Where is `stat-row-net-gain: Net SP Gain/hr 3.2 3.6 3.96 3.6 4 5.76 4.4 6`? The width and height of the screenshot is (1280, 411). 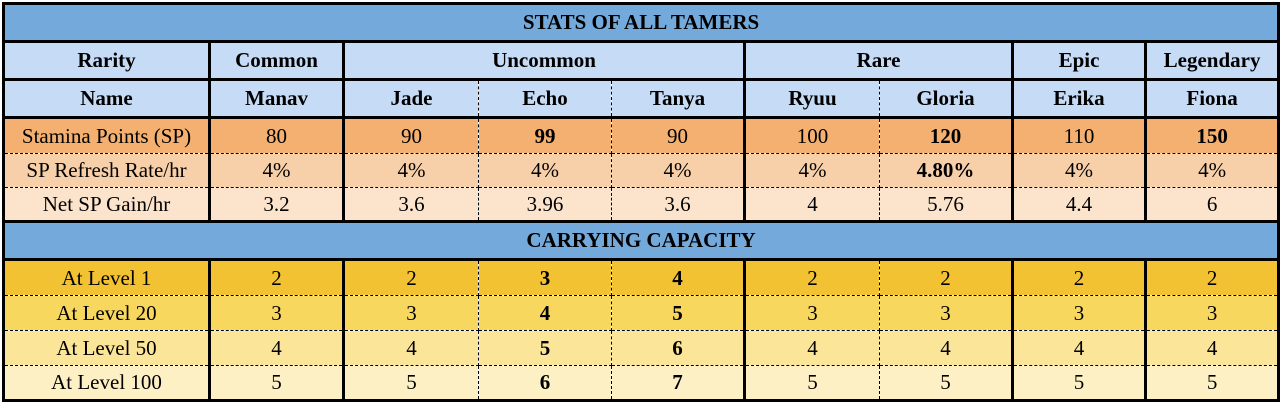 stat-row-net-gain: Net SP Gain/hr 3.2 3.6 3.96 3.6 4 5.76 4.4 6 is located at coordinates (641, 205).